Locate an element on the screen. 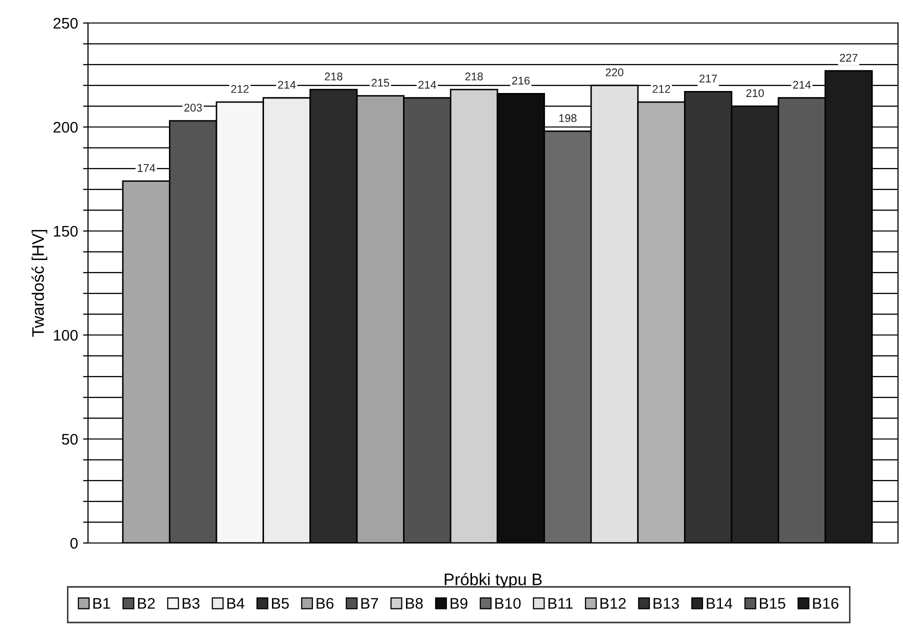 Image resolution: width=903 pixels, height=643 pixels. y-tick-label: 150 is located at coordinates (66, 231).